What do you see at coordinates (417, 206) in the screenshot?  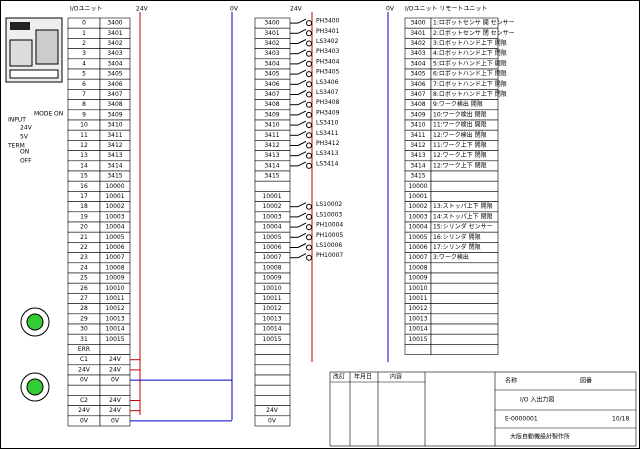 I see `row-address: 10002` at bounding box center [417, 206].